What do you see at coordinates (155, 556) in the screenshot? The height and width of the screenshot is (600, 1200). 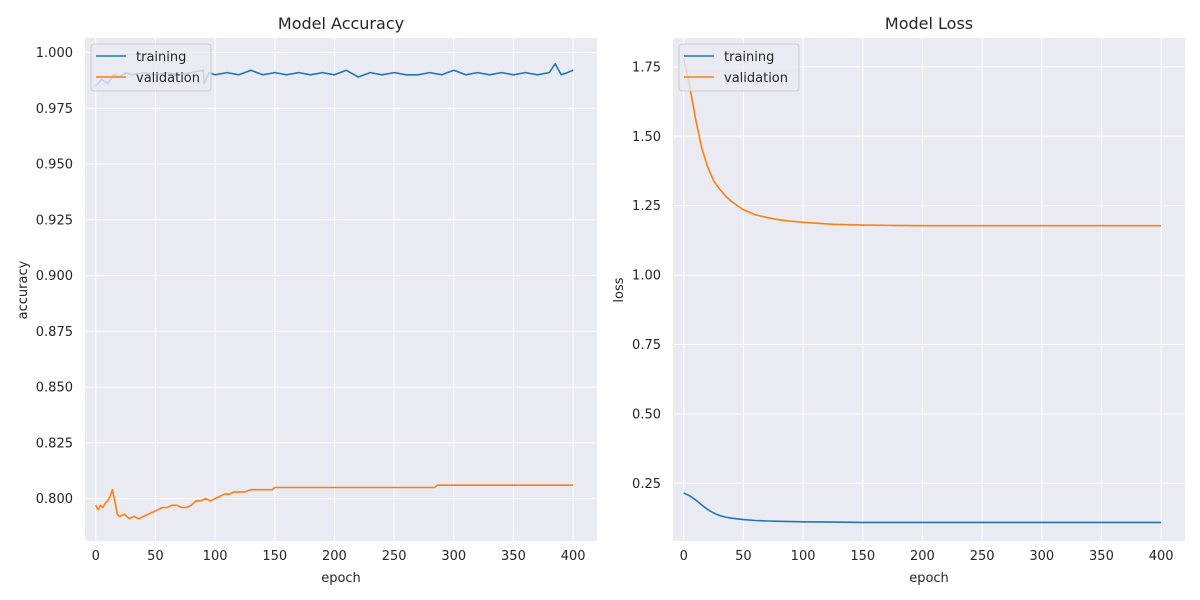 I see `accuracy-x-tick-label: 50` at bounding box center [155, 556].